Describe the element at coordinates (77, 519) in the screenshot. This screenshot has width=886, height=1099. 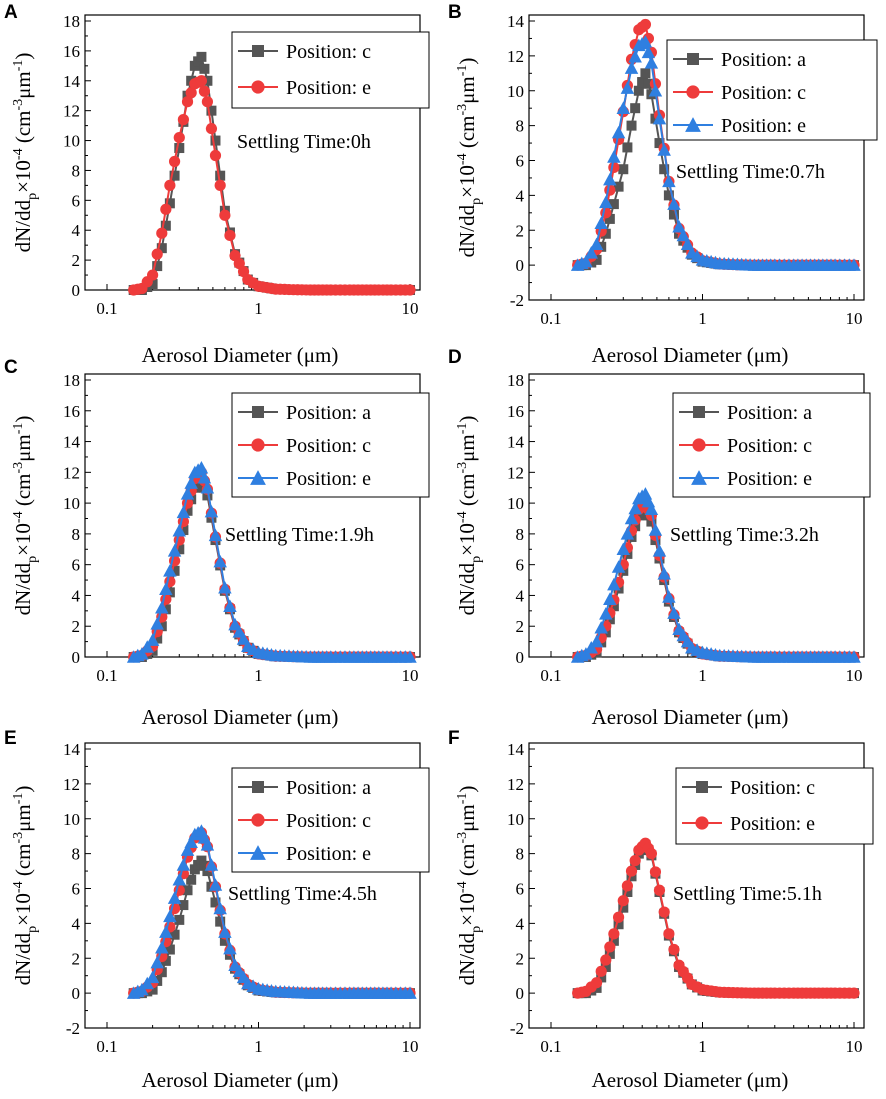
I see `y-axis: 0 2 4 6 8 10 12 14 16 18` at that location.